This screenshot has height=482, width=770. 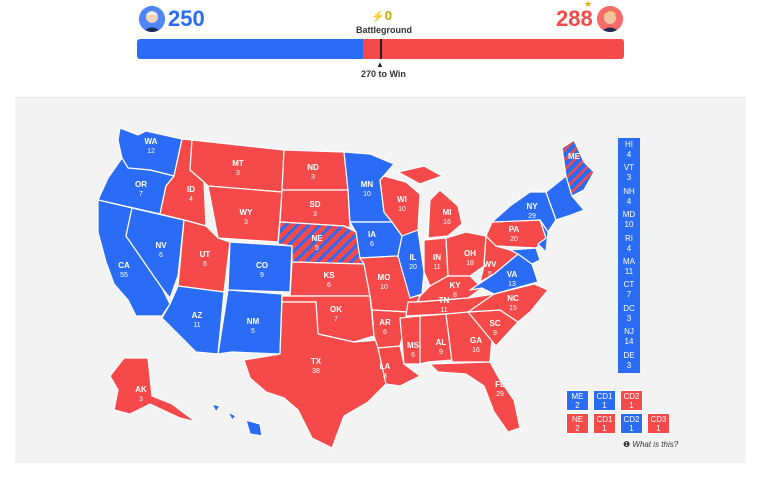 I want to click on small-state-nj: NJ 14, so click(x=629, y=337).